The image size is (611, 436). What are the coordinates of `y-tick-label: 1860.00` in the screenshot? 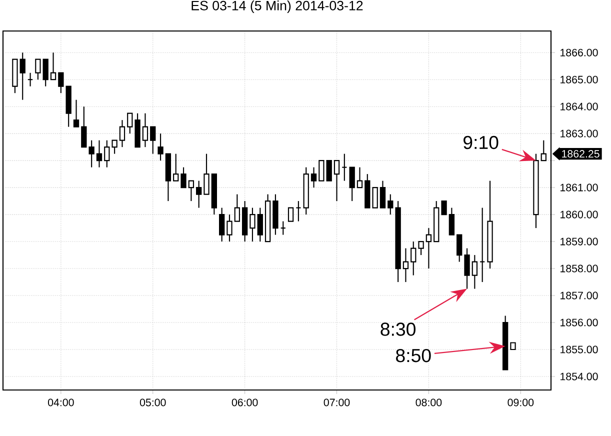 It's located at (579, 214).